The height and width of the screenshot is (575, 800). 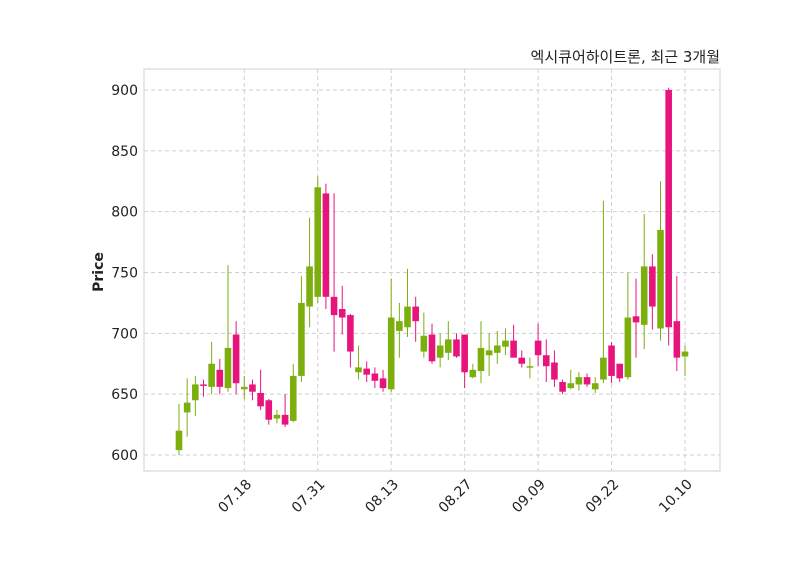 What do you see at coordinates (625, 57) in the screenshot?
I see `chart-title: 엑시큐어하이트론, 최근 3개월` at bounding box center [625, 57].